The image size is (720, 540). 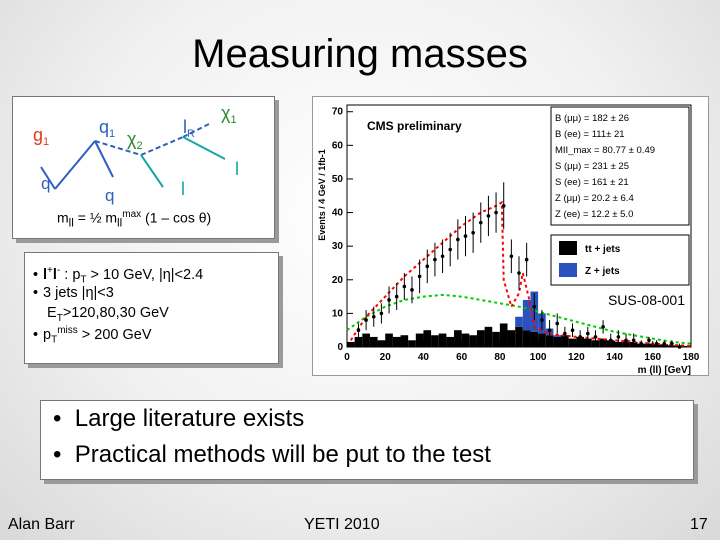 I want to click on fit-result-line: Z (μμ) = 20.2 ± 6.4, so click(x=594, y=198).